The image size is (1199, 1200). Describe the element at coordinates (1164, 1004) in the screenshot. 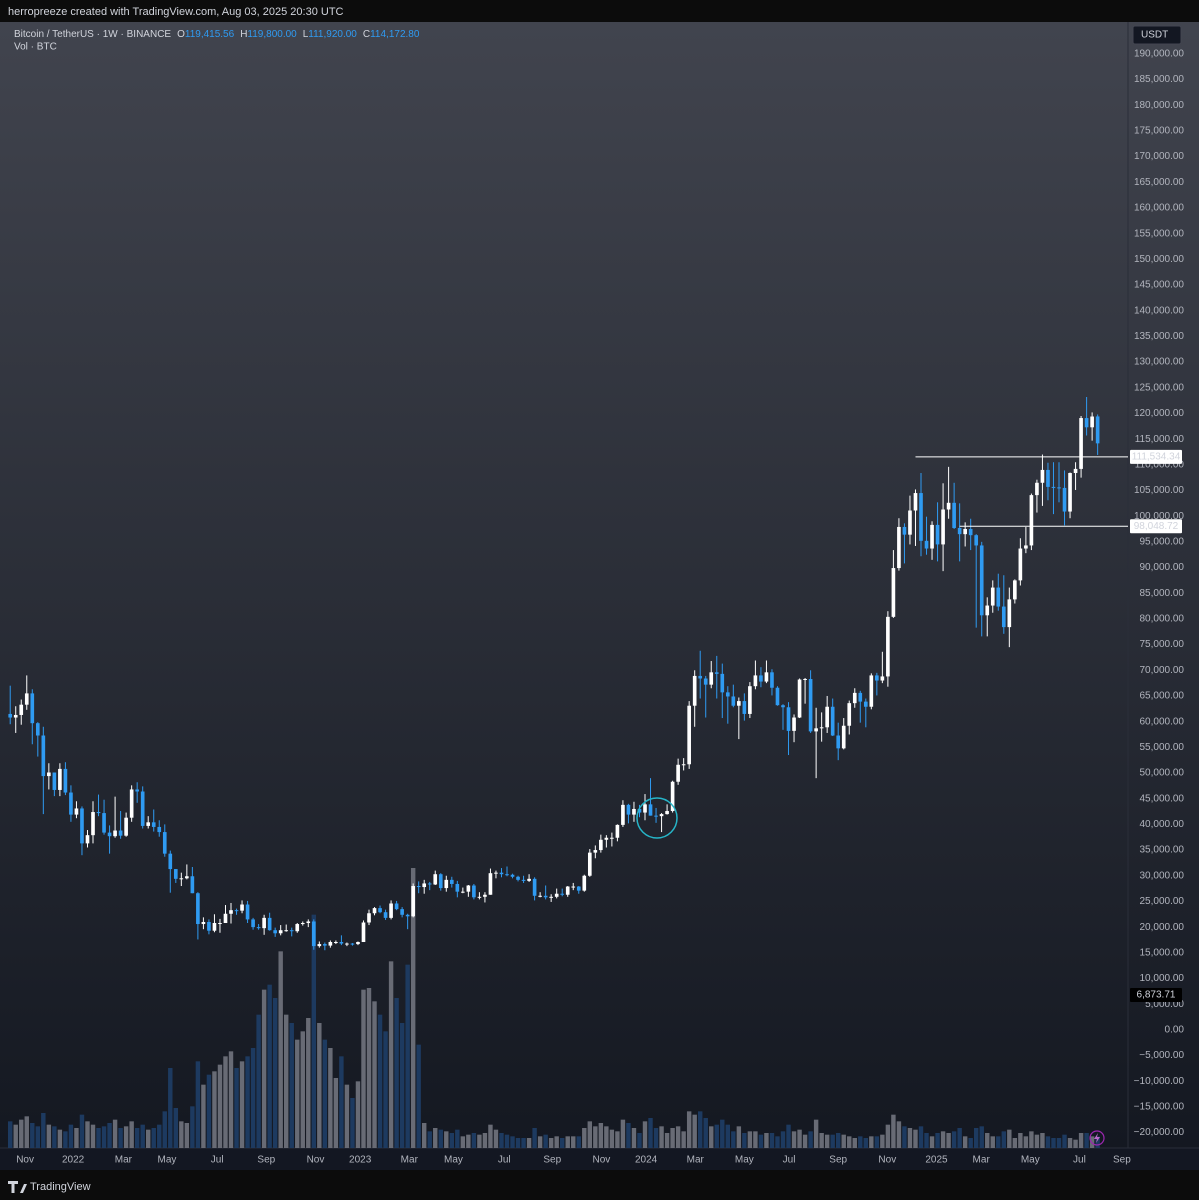

I see `y-tick-label: 5,000.00` at that location.